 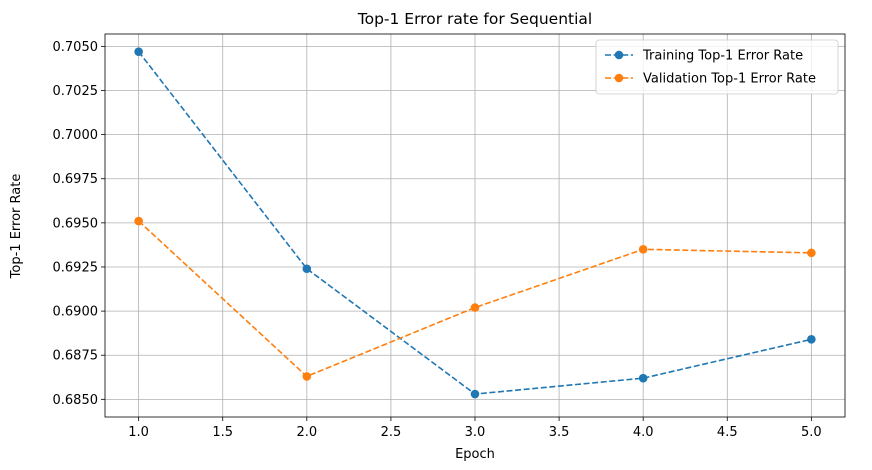 I want to click on x-tick-label: 3.0, so click(x=475, y=432).